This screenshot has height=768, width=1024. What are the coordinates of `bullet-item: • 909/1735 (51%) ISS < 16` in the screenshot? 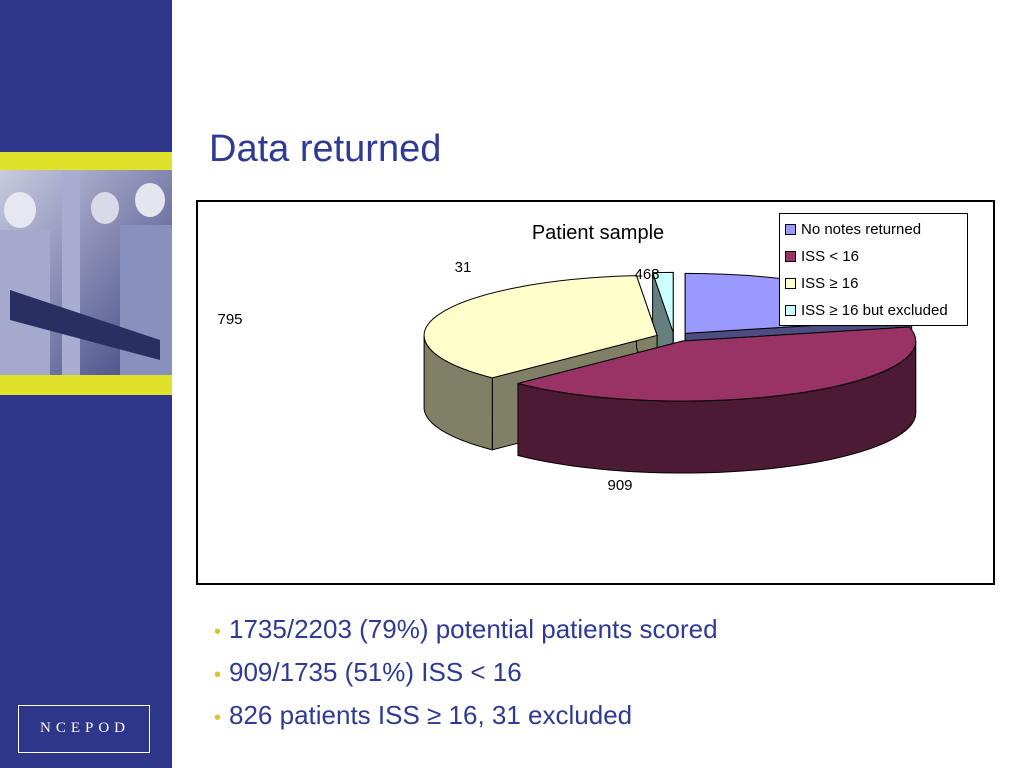 It's located at (466, 676).